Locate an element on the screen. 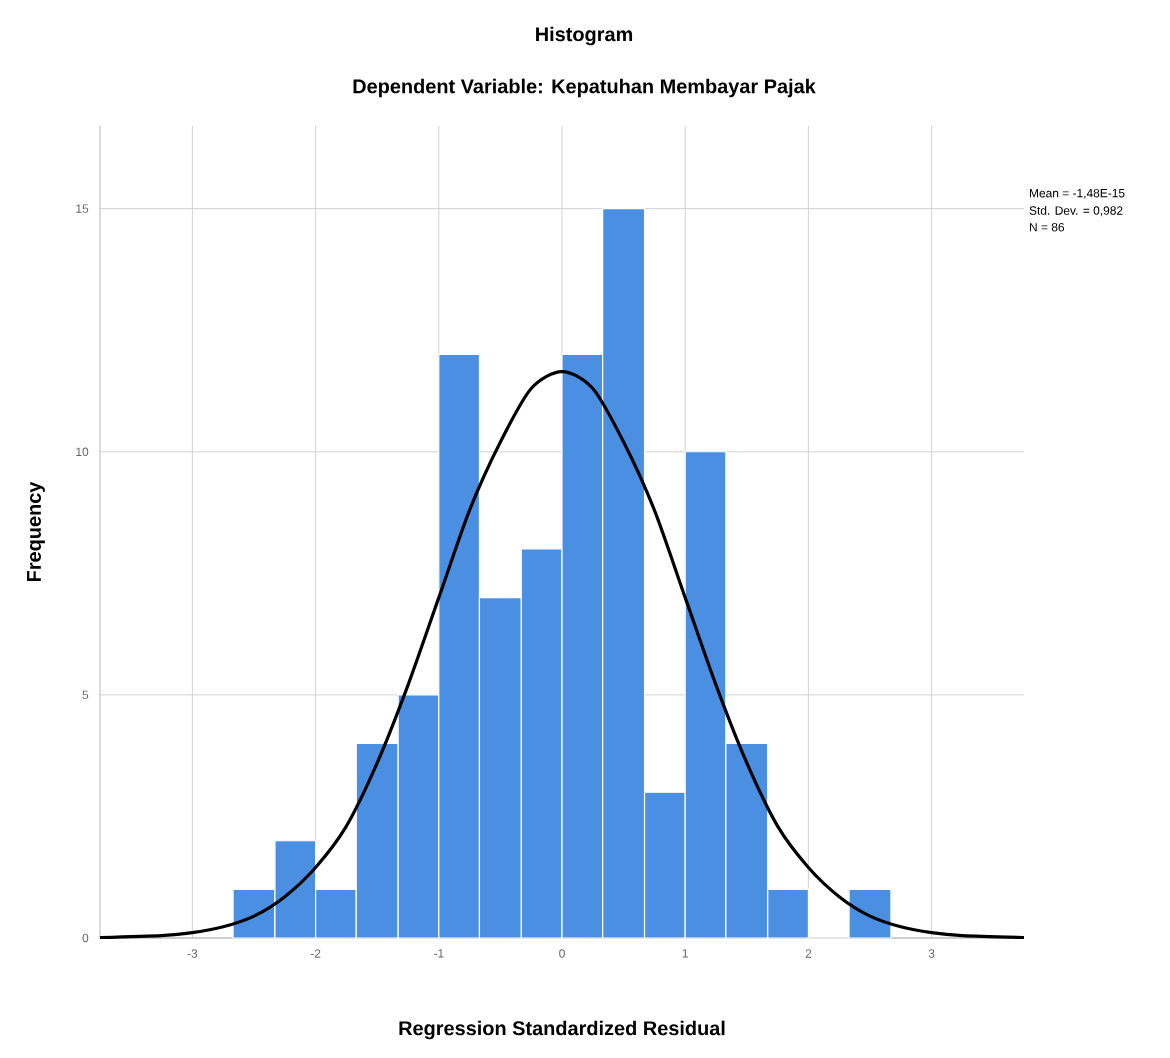  chart-subtitle: Dependent Variable: Kepatuhan Membayar Pajak is located at coordinates (584, 88).